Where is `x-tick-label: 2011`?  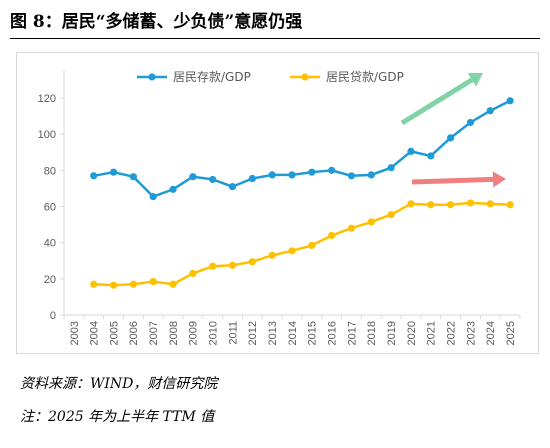 x-tick-label: 2011 is located at coordinates (233, 333).